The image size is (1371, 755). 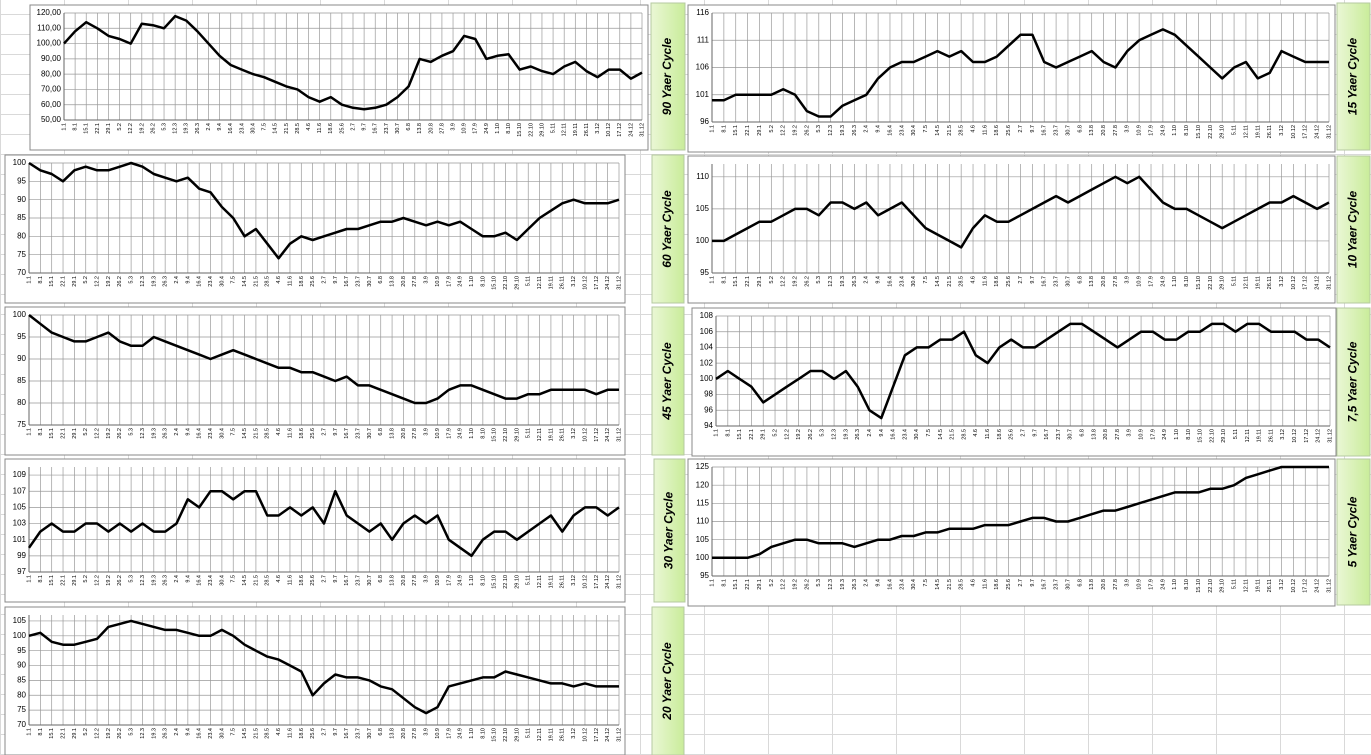 I want to click on y-tick-label: 94, so click(x=708, y=425).